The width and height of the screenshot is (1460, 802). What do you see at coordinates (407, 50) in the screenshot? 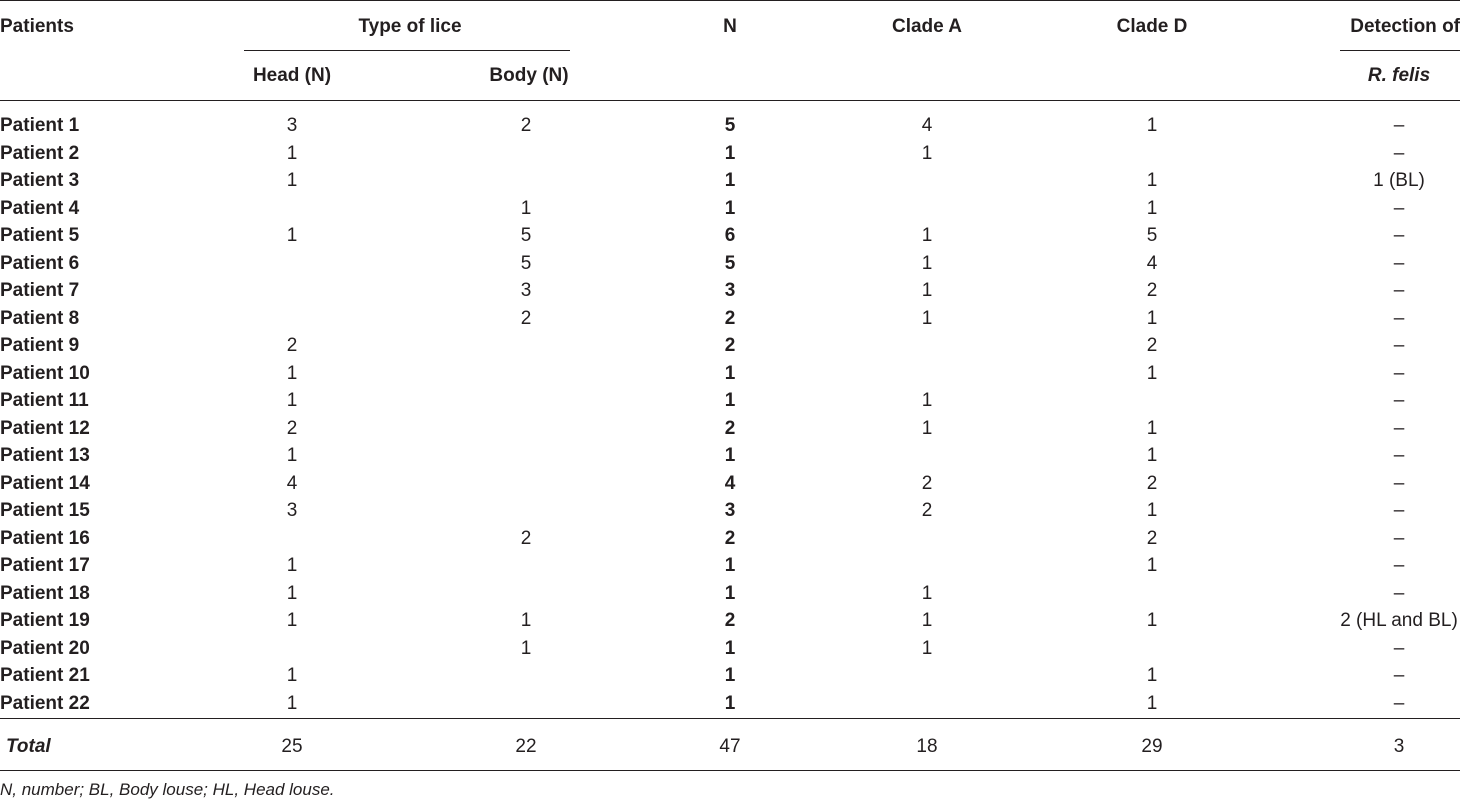
I see `type-of-lice-underline` at bounding box center [407, 50].